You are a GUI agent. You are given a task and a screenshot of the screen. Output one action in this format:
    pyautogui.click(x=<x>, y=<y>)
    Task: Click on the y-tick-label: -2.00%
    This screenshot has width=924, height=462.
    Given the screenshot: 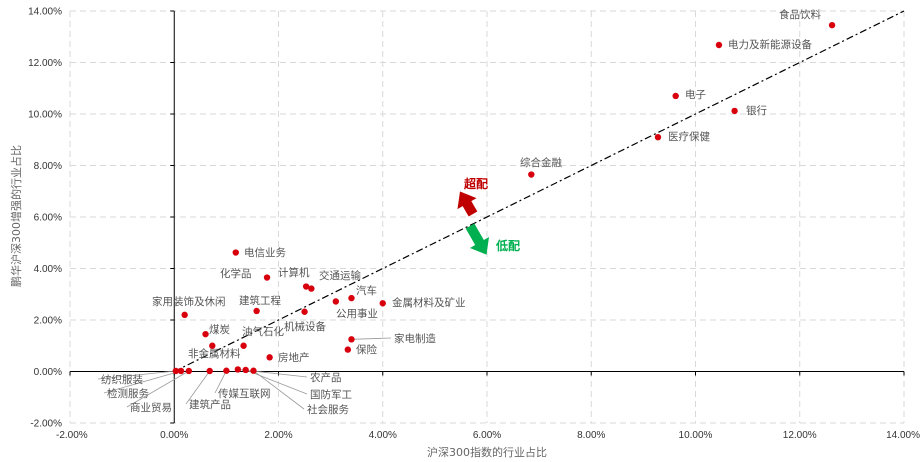 What is the action you would take?
    pyautogui.click(x=46, y=424)
    